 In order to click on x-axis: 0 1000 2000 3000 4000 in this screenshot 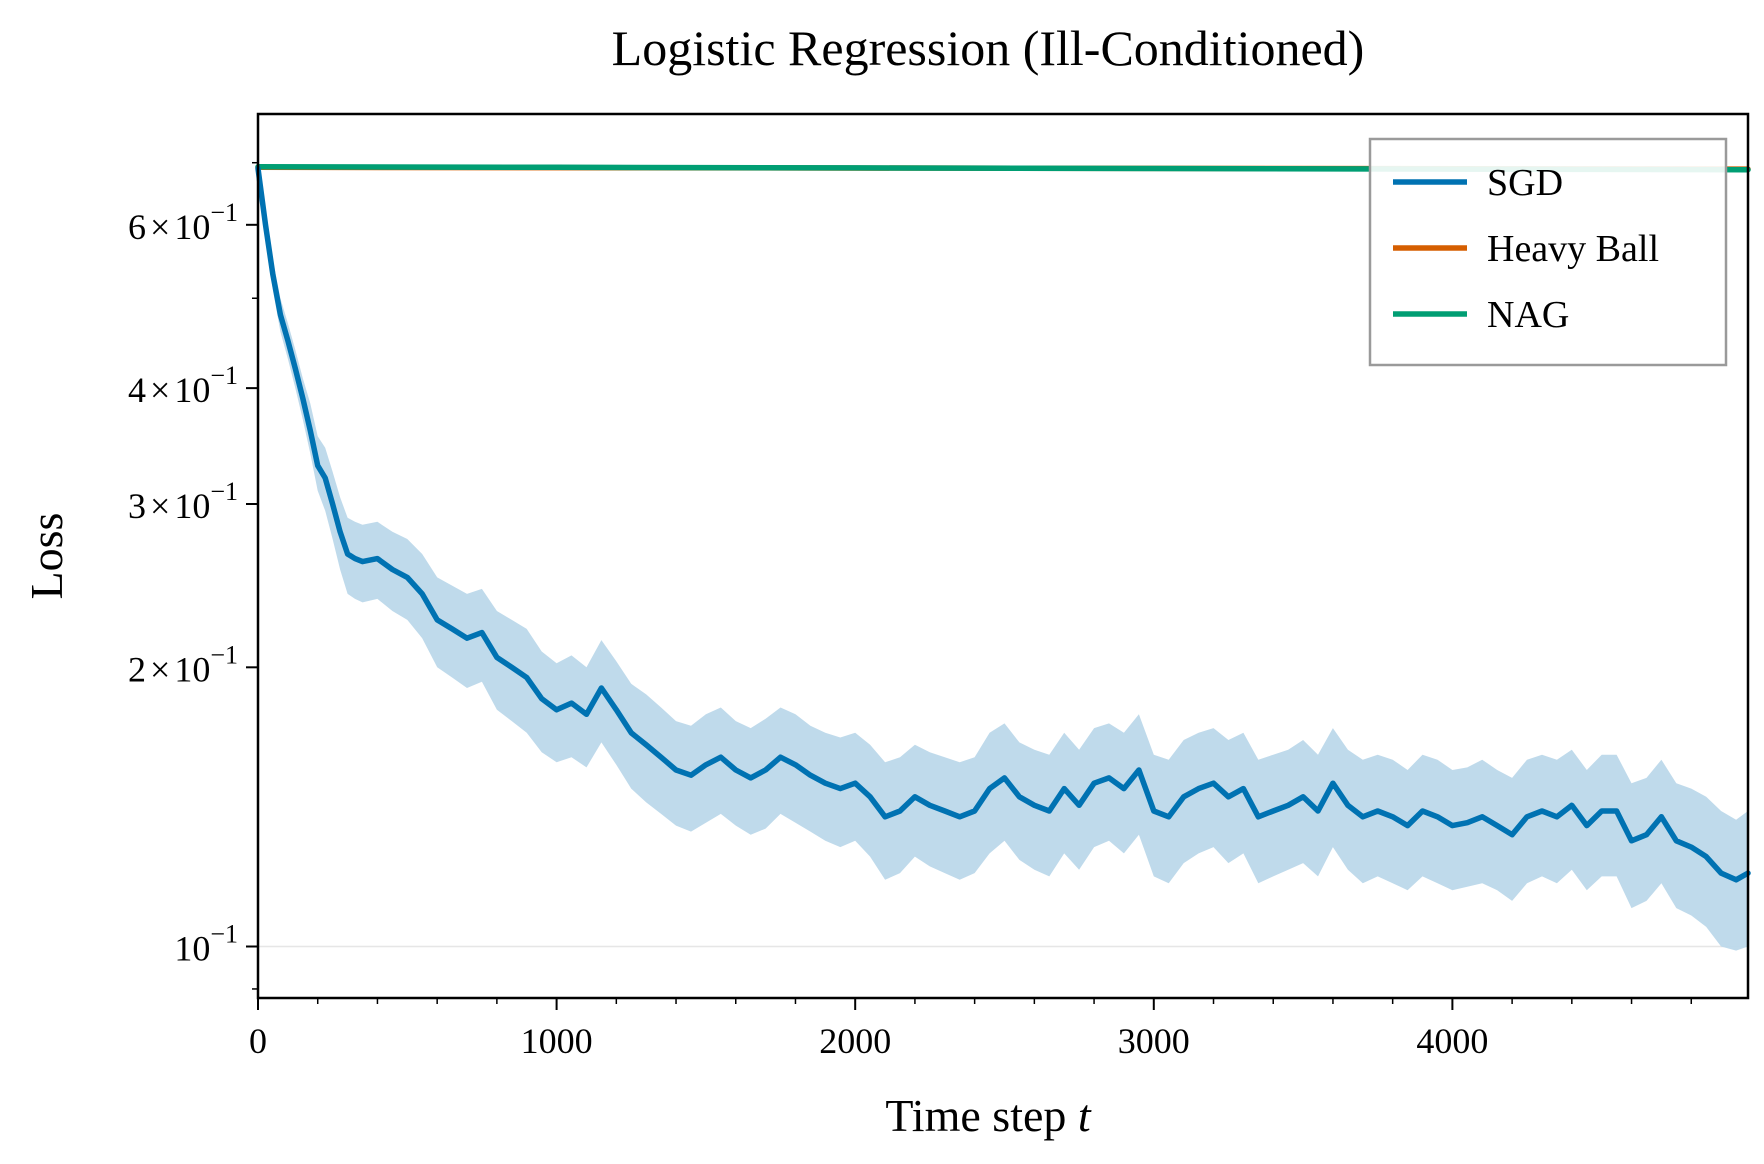, I will do `click(971, 1029)`.